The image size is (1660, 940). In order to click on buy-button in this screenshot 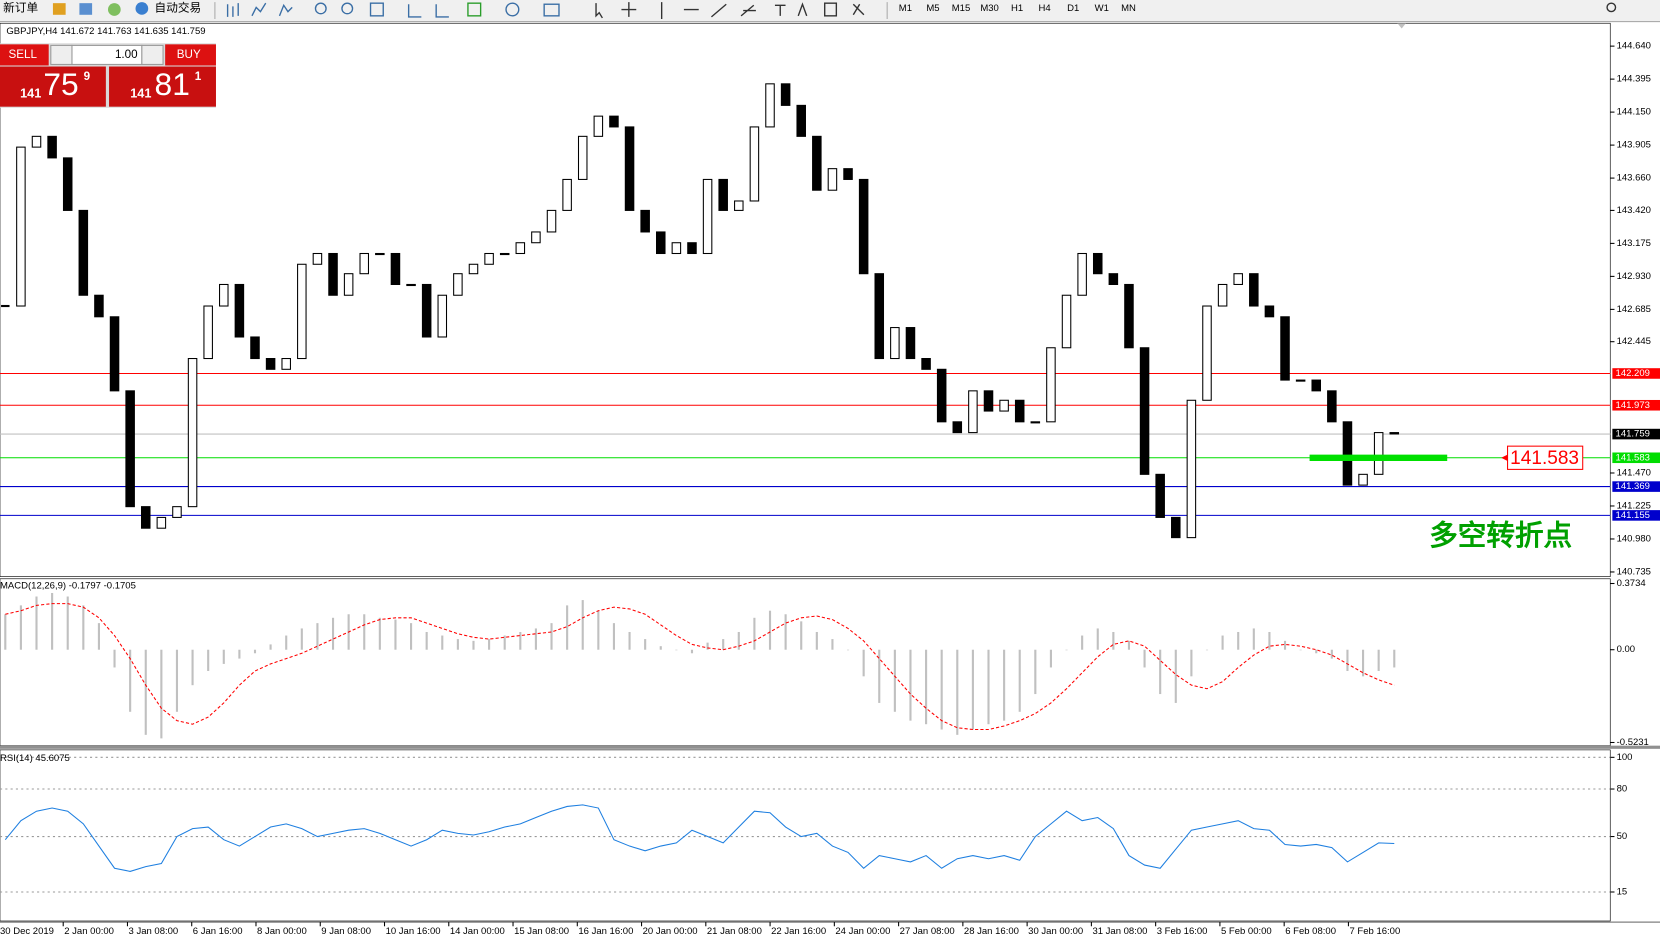, I will do `click(190, 55)`.